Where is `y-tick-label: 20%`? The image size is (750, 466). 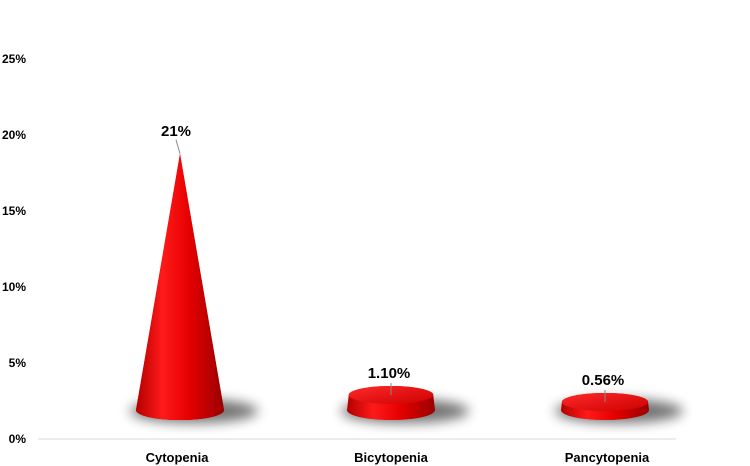 y-tick-label: 20% is located at coordinates (14, 135).